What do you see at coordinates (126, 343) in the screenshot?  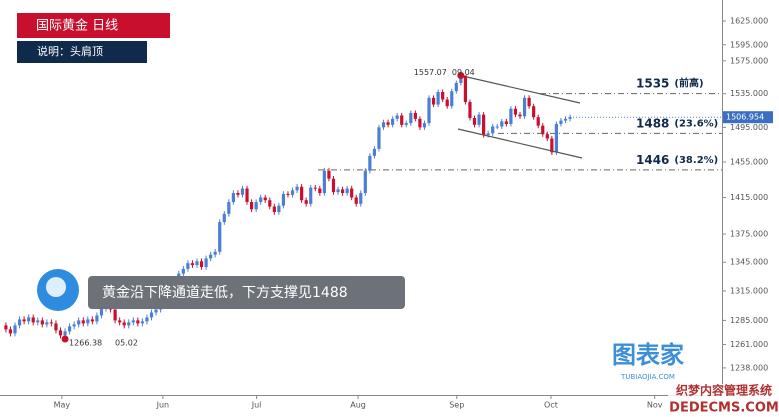 I see `low-date: 05.02` at bounding box center [126, 343].